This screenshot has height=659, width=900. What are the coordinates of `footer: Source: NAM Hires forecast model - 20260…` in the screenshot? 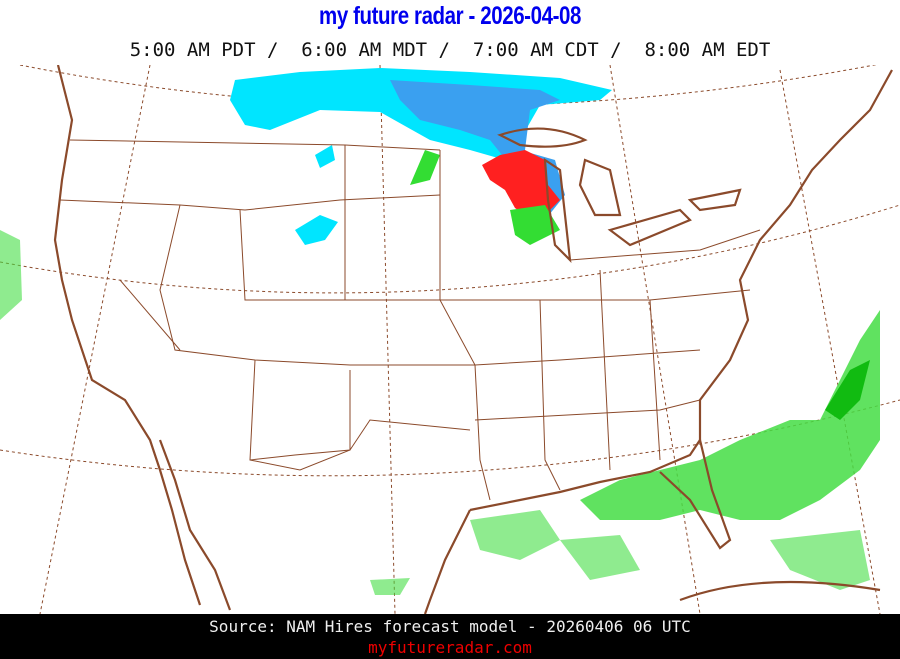 It's located at (450, 636).